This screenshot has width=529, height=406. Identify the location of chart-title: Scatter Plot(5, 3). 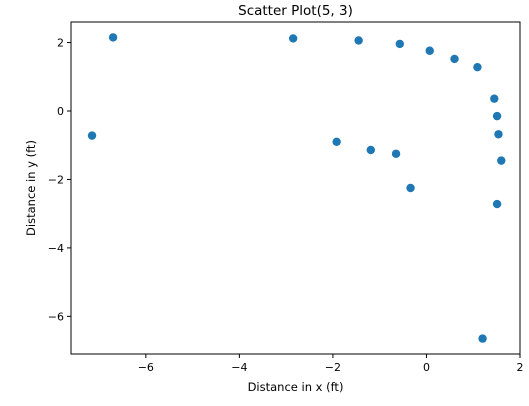
(295, 11).